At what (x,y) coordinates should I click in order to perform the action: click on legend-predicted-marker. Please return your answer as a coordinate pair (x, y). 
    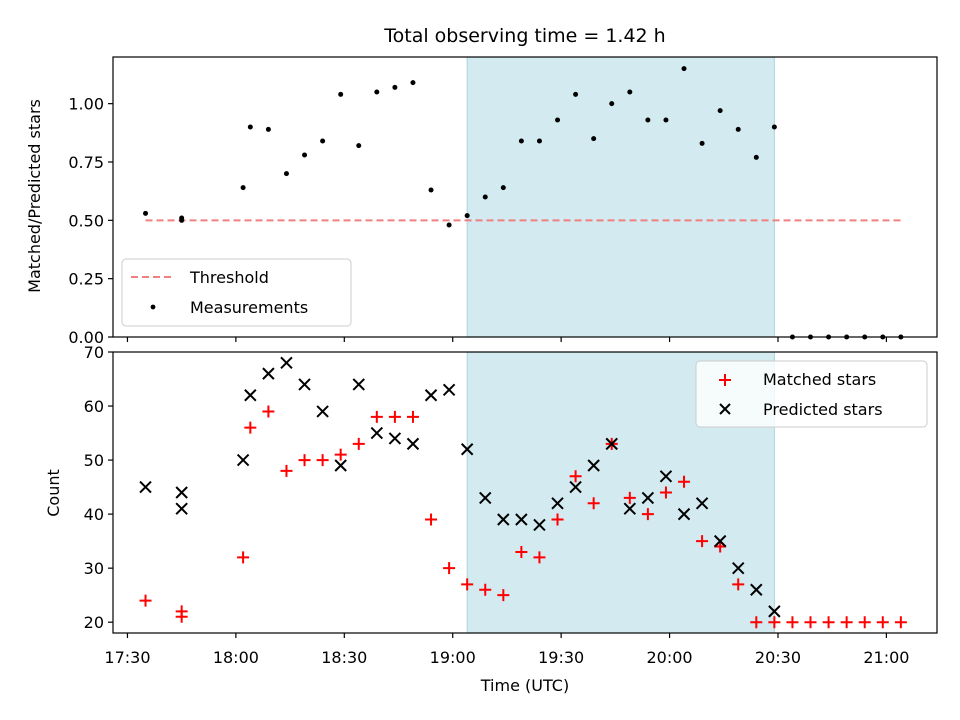
    Looking at the image, I should click on (725, 409).